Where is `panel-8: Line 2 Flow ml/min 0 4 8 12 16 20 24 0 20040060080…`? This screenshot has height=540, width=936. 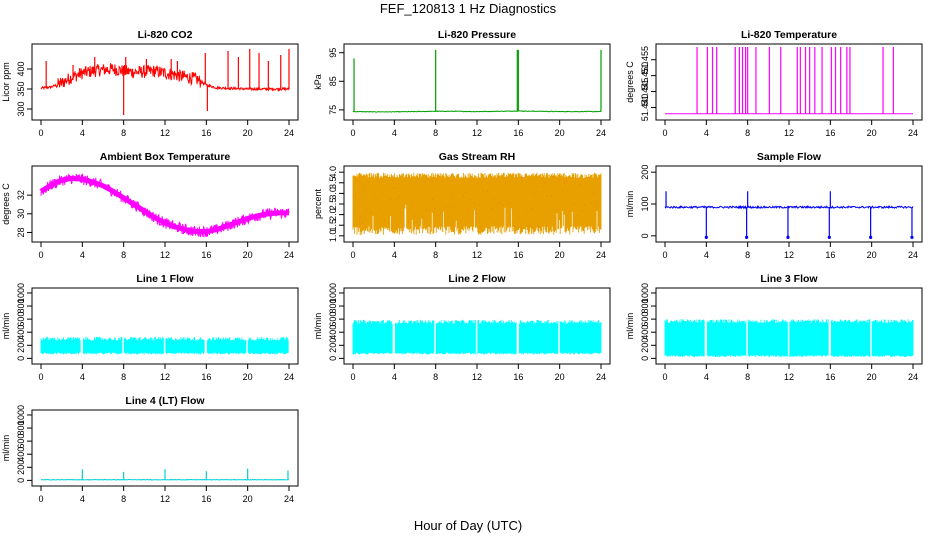
panel-8: Line 2 Flow ml/min 0 4 8 12 16 20 24 0 20040060080… is located at coordinates (462, 327).